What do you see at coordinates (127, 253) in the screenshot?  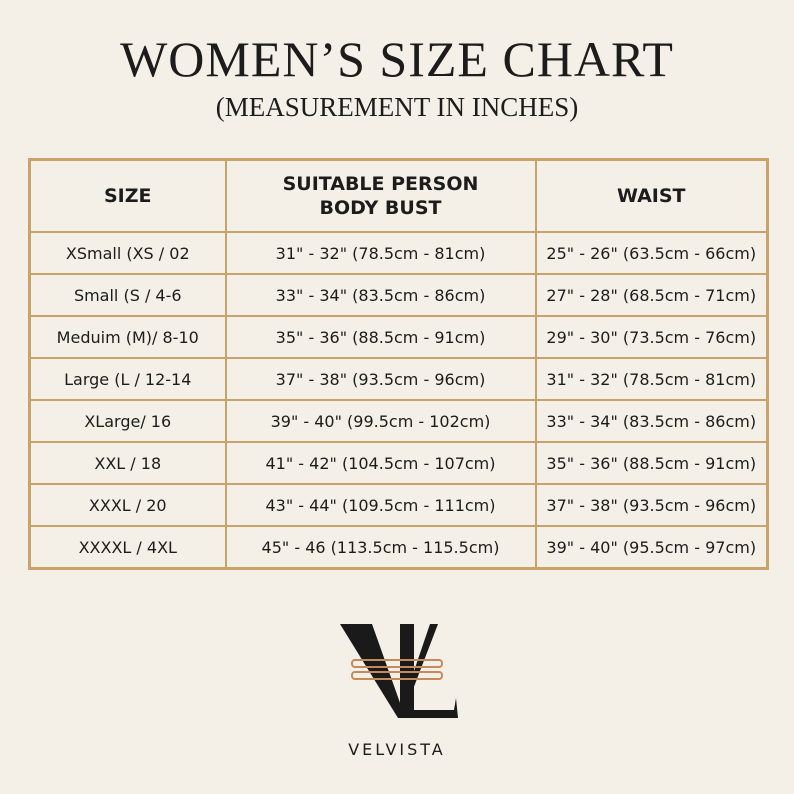 I see `table-cell: XSmall (XS / 02` at bounding box center [127, 253].